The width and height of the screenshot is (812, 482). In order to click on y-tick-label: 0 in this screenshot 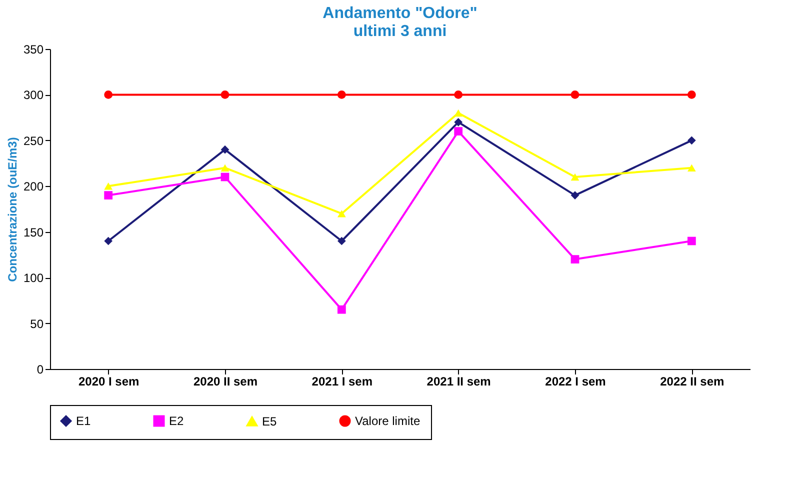, I will do `click(40, 369)`.